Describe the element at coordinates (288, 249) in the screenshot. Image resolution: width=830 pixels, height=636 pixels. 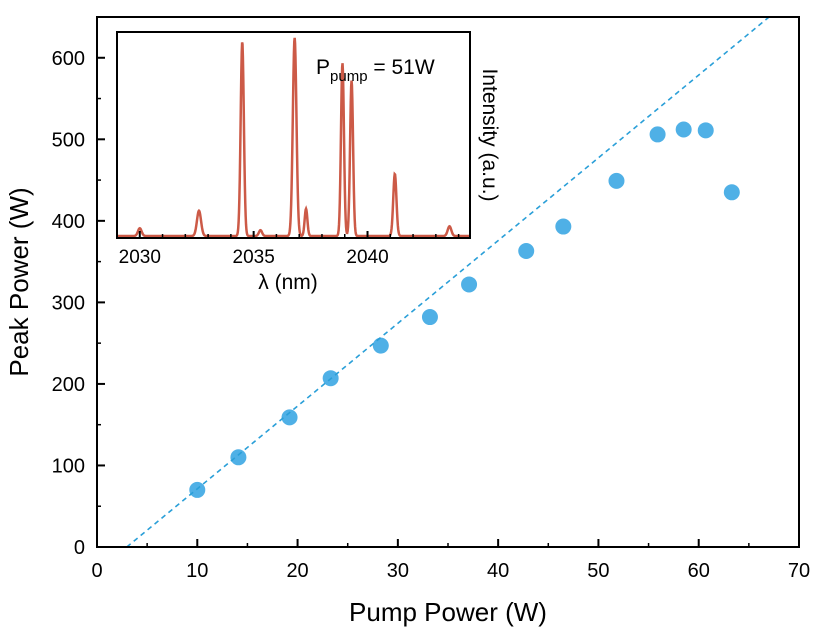
I see `inset-x-ticks: 2030 2035 2040` at that location.